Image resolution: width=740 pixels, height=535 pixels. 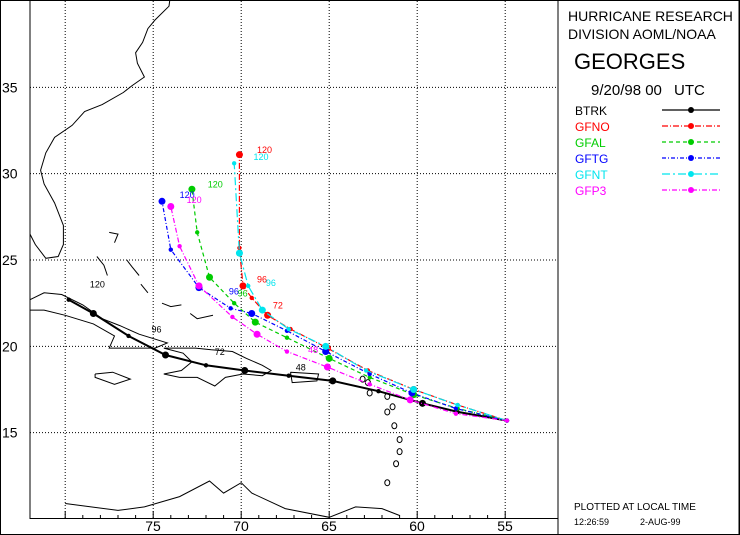 What do you see at coordinates (10, 259) in the screenshot?
I see `latitude-labels: 35 30 25 20 15` at bounding box center [10, 259].